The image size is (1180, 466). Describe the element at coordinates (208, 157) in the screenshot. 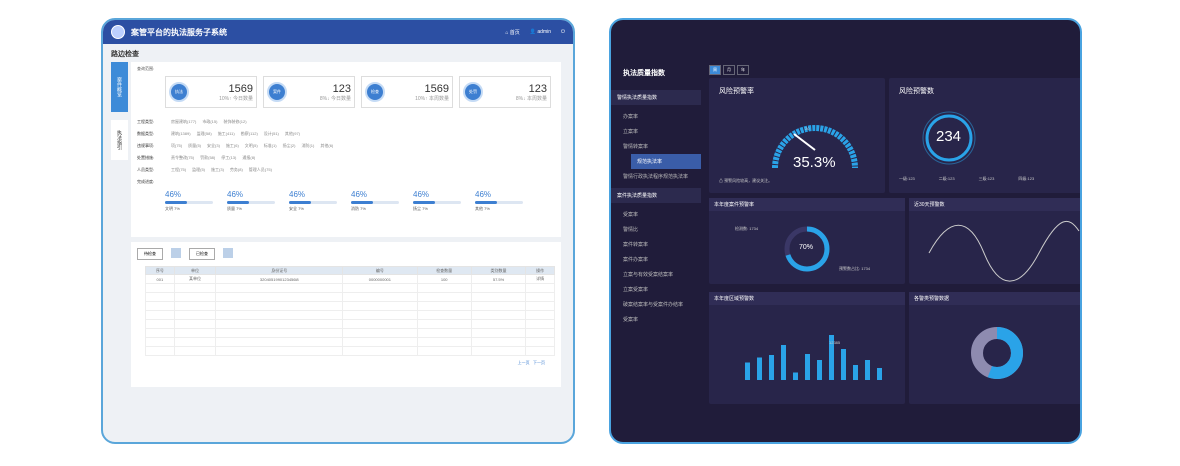

I see `filter-option: 罚款(58)` at that location.